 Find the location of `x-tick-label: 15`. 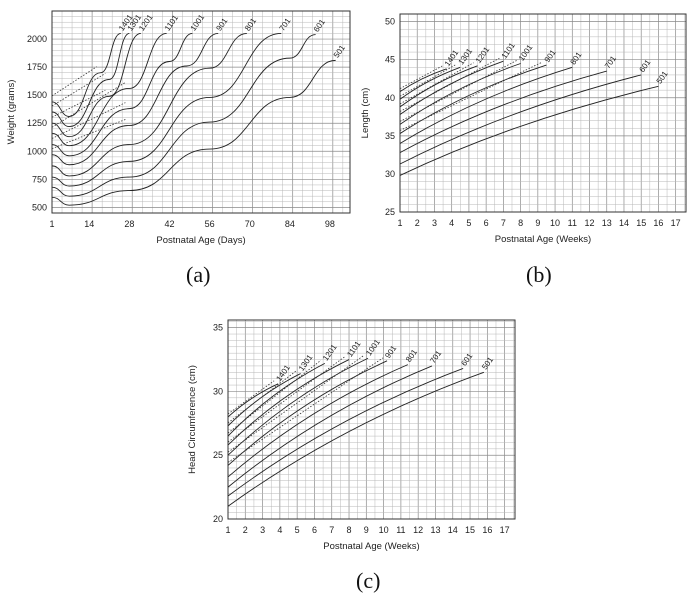

x-tick-label: 15 is located at coordinates (641, 223).